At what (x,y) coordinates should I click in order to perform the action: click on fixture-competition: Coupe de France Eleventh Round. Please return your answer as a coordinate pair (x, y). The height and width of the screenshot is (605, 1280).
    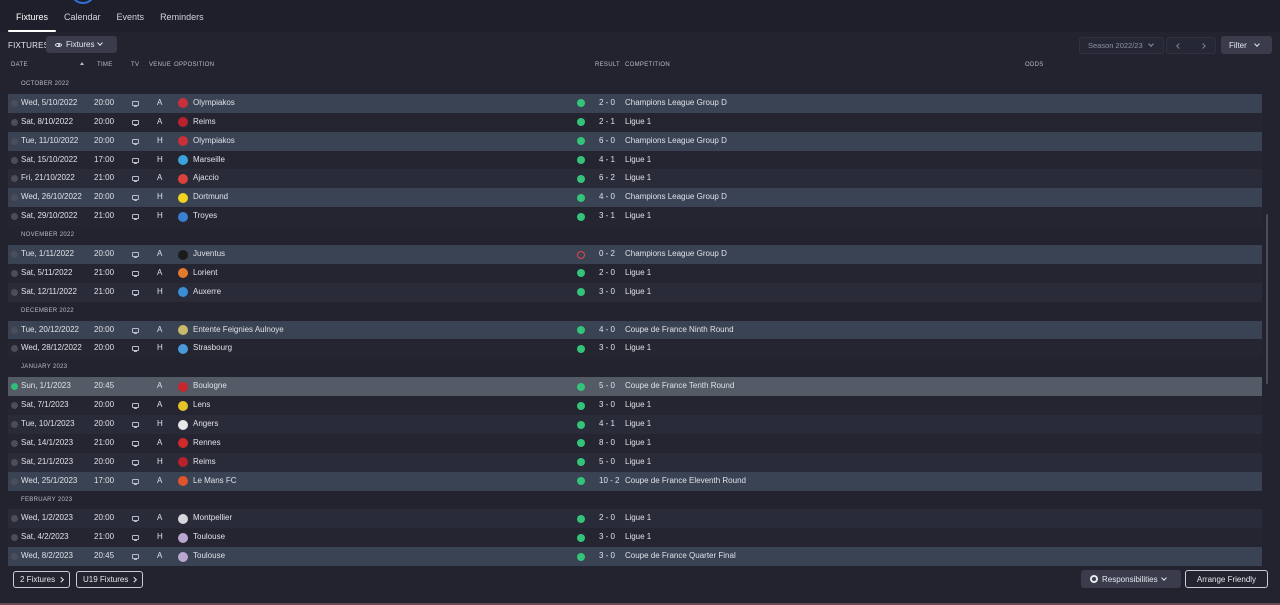
    Looking at the image, I should click on (685, 480).